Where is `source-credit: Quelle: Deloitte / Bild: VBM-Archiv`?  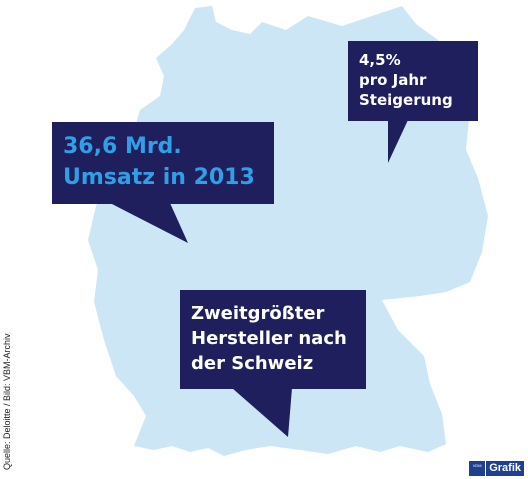 source-credit: Quelle: Deloitte / Bild: VBM-Archiv is located at coordinates (7, 401).